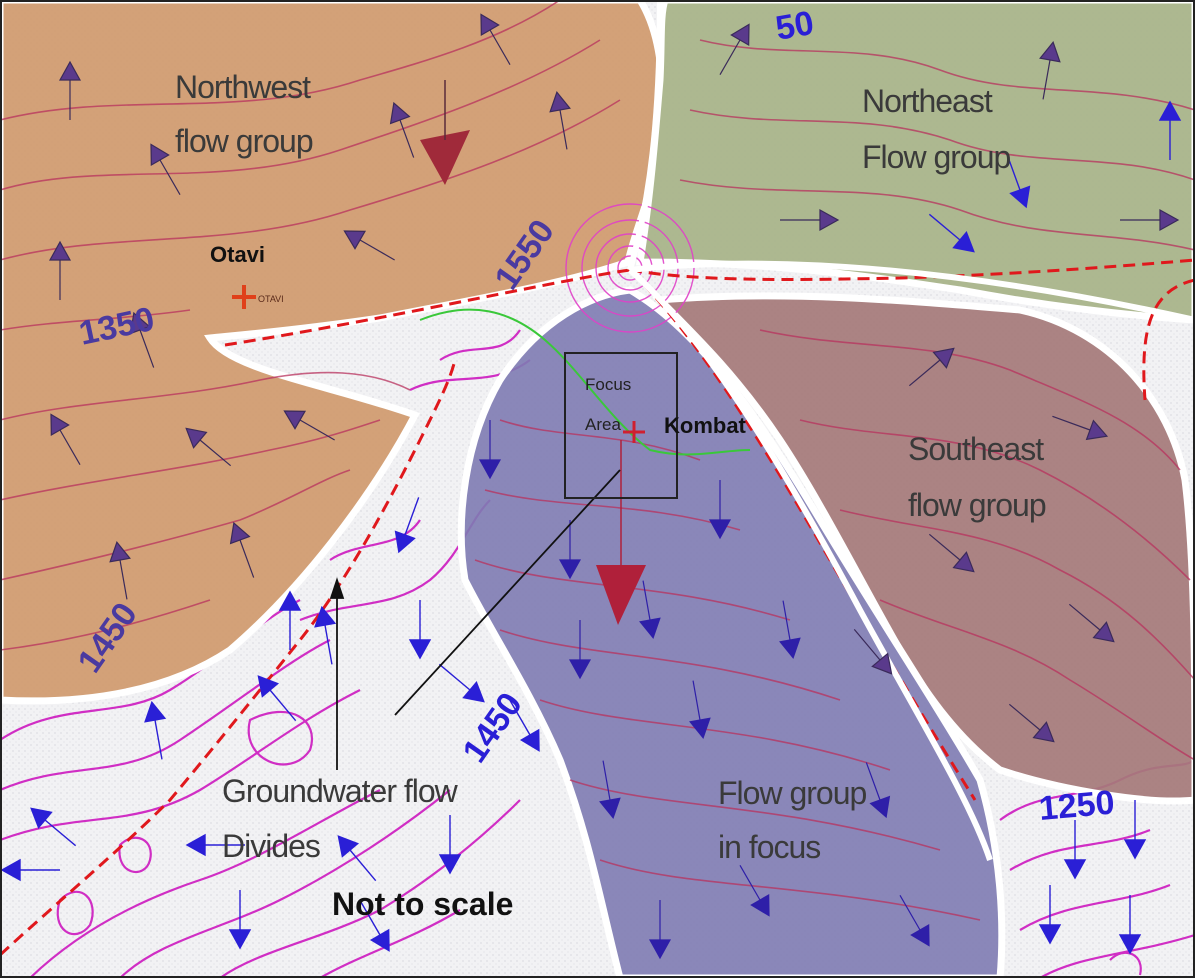  What do you see at coordinates (936, 157) in the screenshot?
I see `northeast-label-2: Flow group` at bounding box center [936, 157].